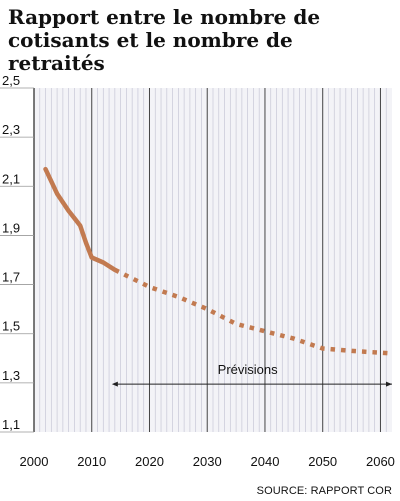  Describe the element at coordinates (80, 219) in the screenshot. I see `series-line-solid` at that location.